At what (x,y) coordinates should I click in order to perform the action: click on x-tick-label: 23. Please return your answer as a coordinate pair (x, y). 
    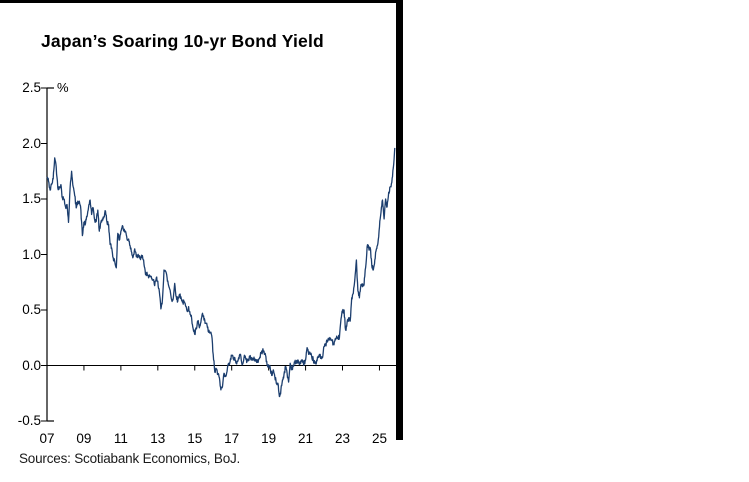
    Looking at the image, I should click on (342, 438).